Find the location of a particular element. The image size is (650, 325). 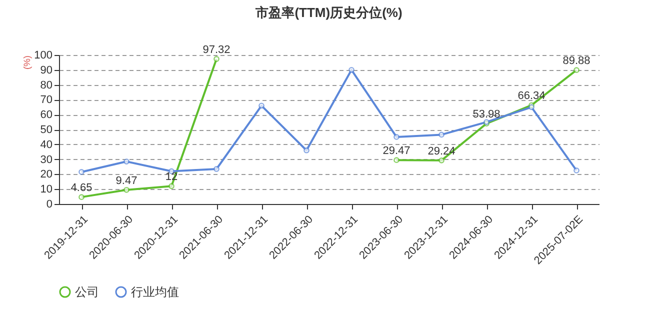

y-tick-label: 80 is located at coordinates (46, 85).